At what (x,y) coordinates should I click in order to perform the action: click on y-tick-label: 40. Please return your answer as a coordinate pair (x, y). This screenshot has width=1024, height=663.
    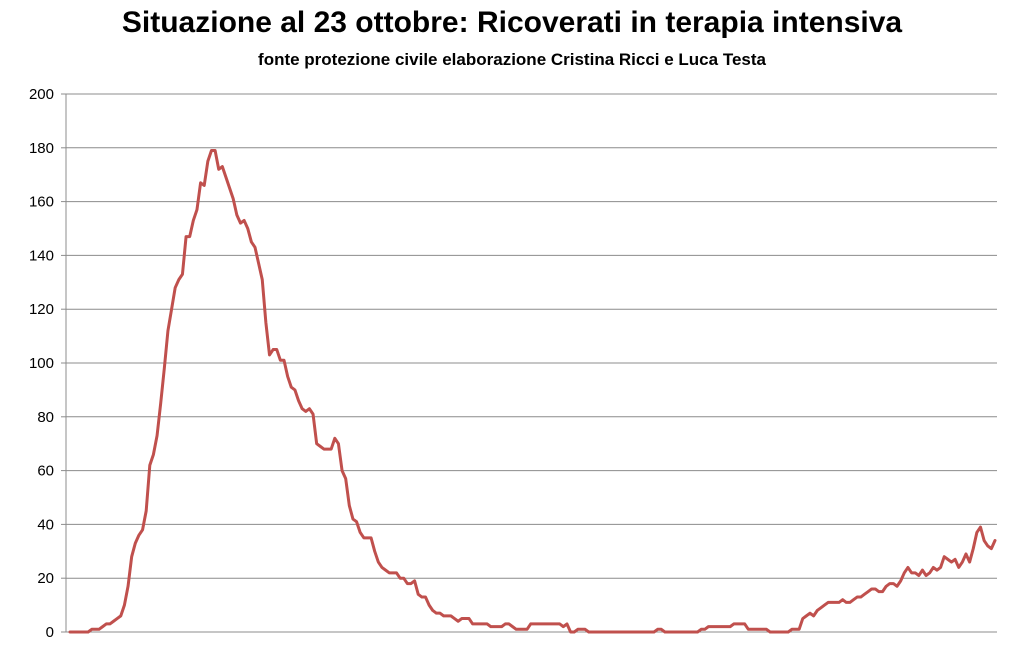
    Looking at the image, I should click on (45, 524).